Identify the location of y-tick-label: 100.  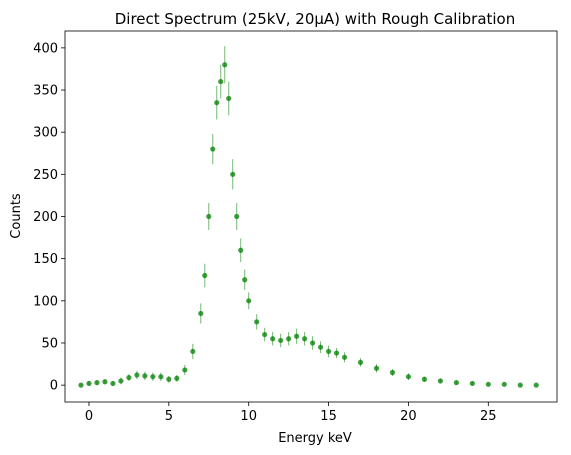
(45, 301).